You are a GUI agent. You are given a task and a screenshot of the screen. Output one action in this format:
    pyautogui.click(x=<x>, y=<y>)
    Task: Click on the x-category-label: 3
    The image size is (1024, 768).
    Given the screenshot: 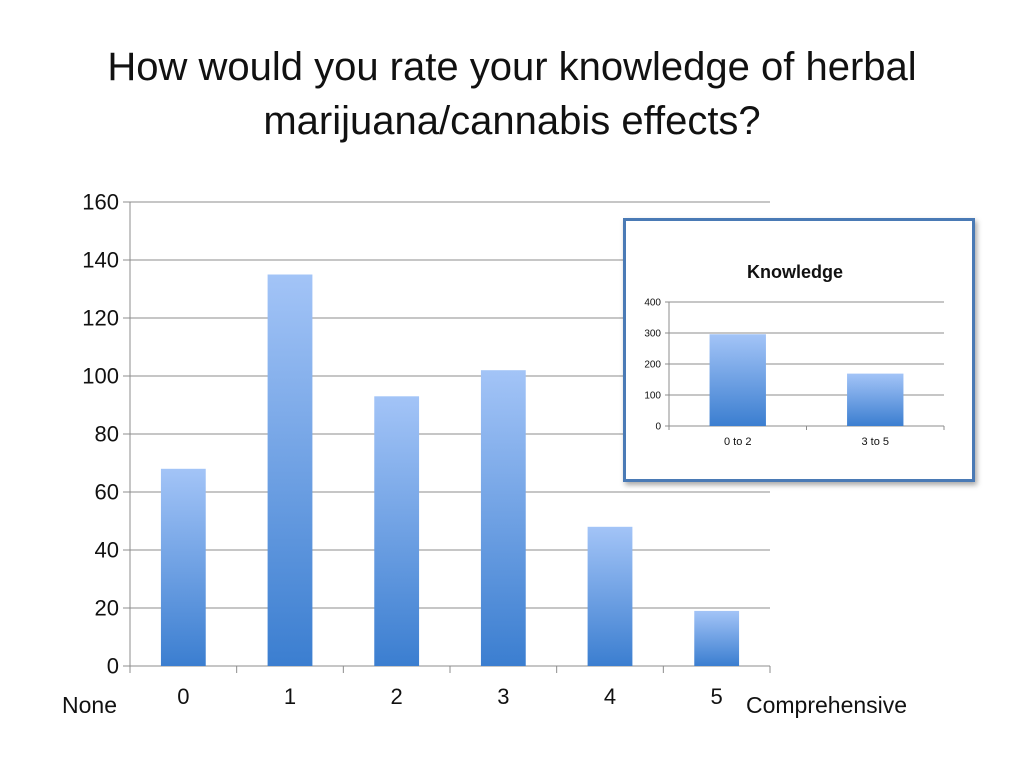 What is the action you would take?
    pyautogui.click(x=503, y=696)
    